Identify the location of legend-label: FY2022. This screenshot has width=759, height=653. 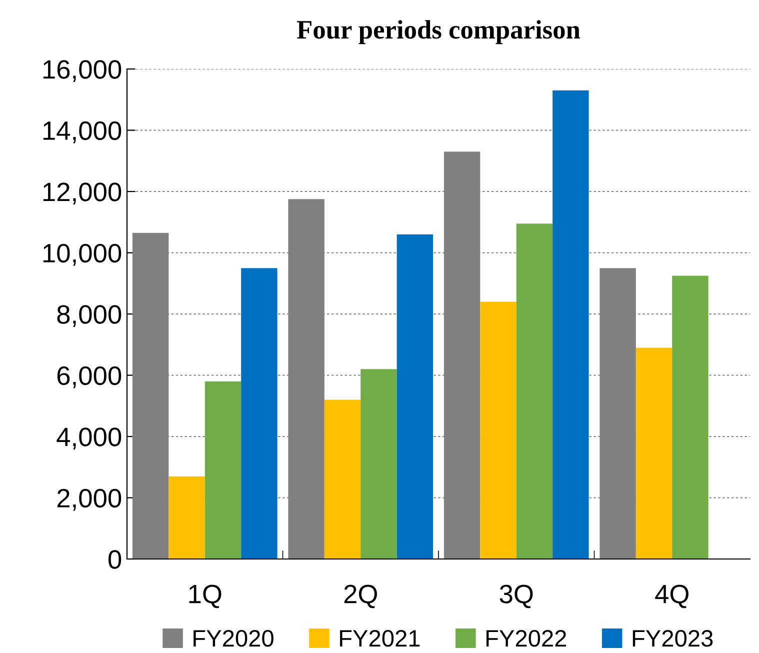
(526, 638).